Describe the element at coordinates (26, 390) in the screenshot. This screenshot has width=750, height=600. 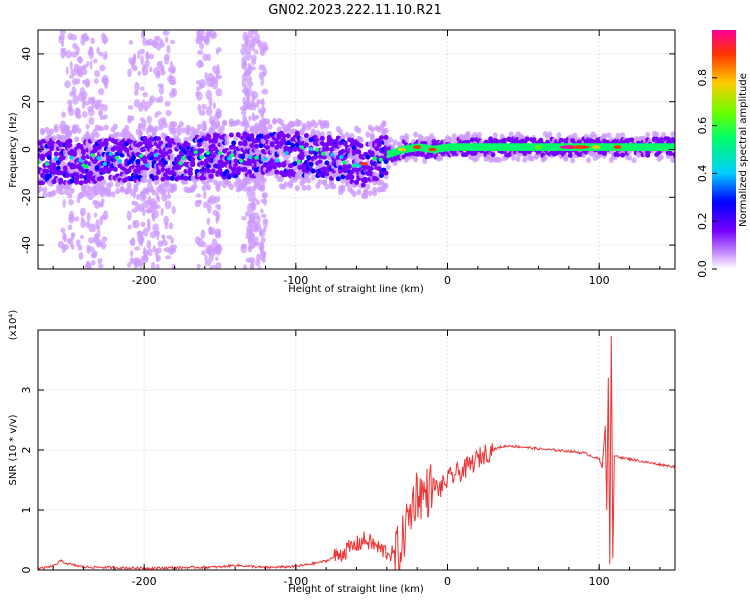
I see `snr-y-tick-label: 3` at that location.